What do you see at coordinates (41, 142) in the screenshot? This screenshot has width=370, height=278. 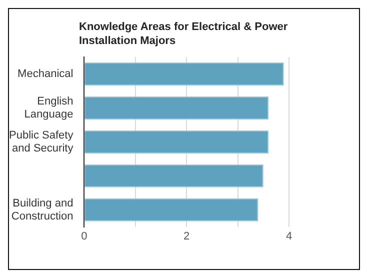 I see `y-tick-label: Public Safety and Security` at bounding box center [41, 142].